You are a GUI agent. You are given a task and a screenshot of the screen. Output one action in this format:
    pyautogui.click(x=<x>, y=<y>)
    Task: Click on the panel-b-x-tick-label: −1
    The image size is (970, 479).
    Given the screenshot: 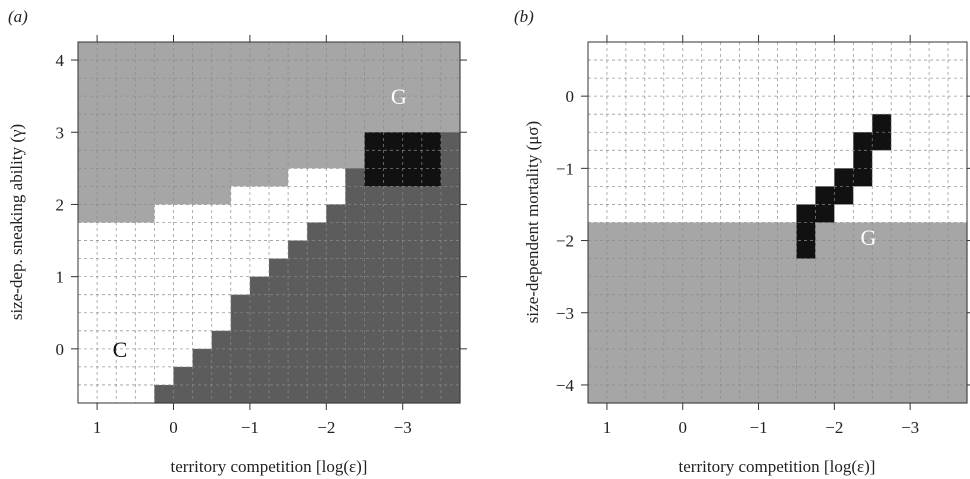 What is the action you would take?
    pyautogui.click(x=759, y=427)
    